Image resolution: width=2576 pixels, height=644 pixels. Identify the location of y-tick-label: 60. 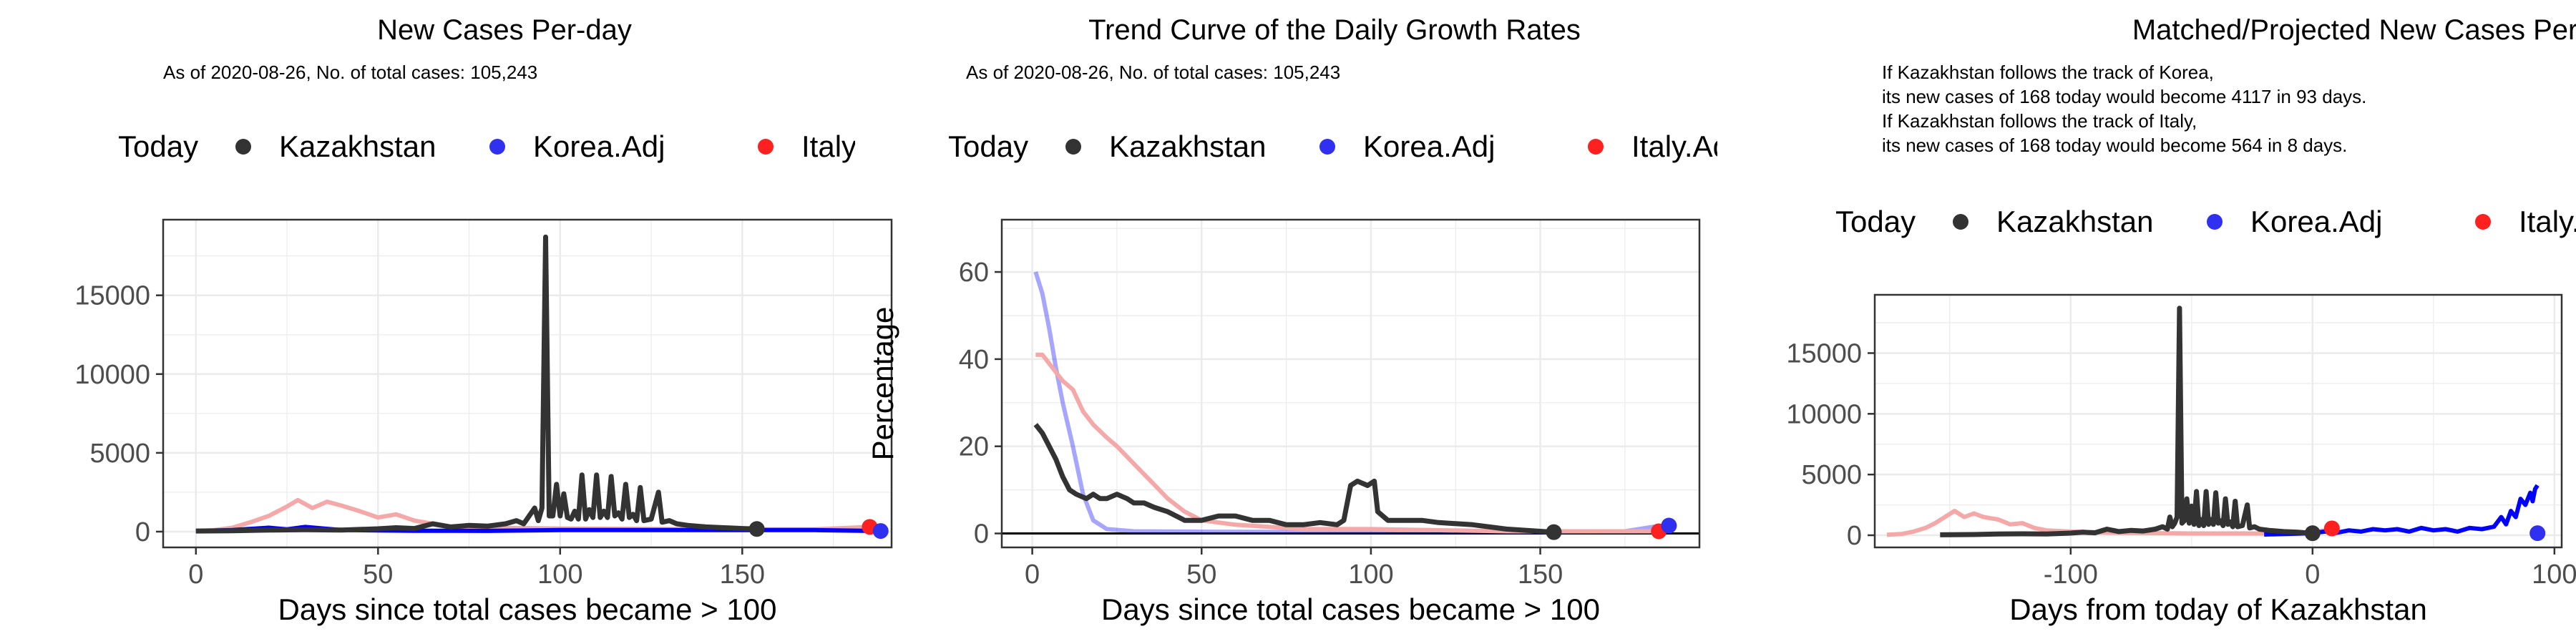
(974, 273).